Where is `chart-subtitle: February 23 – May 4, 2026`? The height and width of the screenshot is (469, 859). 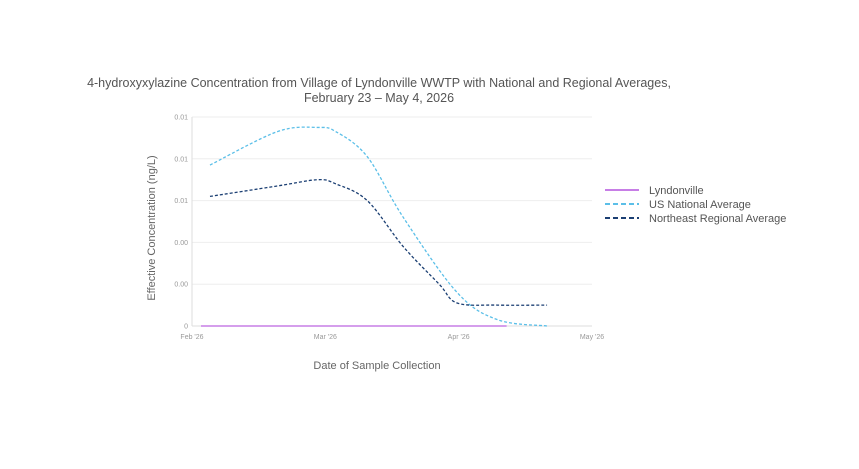 chart-subtitle: February 23 – May 4, 2026 is located at coordinates (379, 98).